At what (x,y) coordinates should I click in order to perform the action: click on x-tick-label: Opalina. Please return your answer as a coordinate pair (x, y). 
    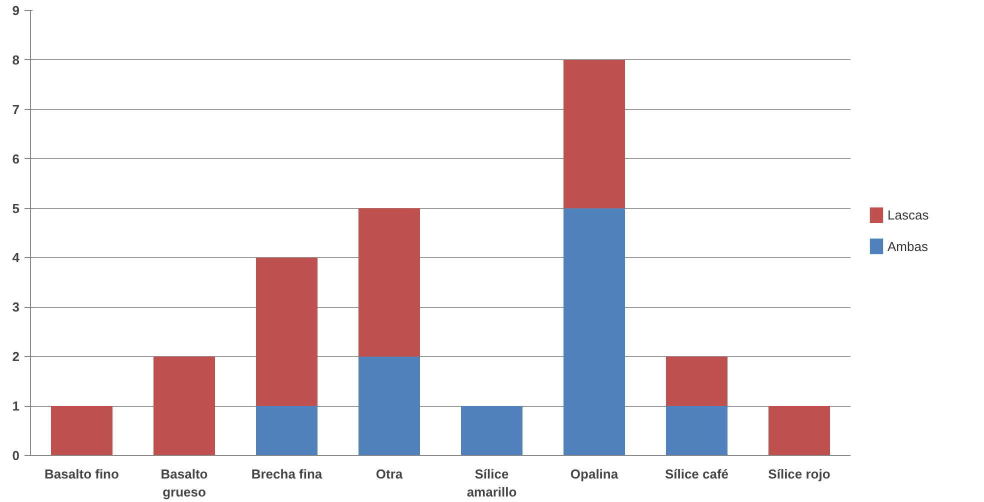
    Looking at the image, I should click on (594, 474).